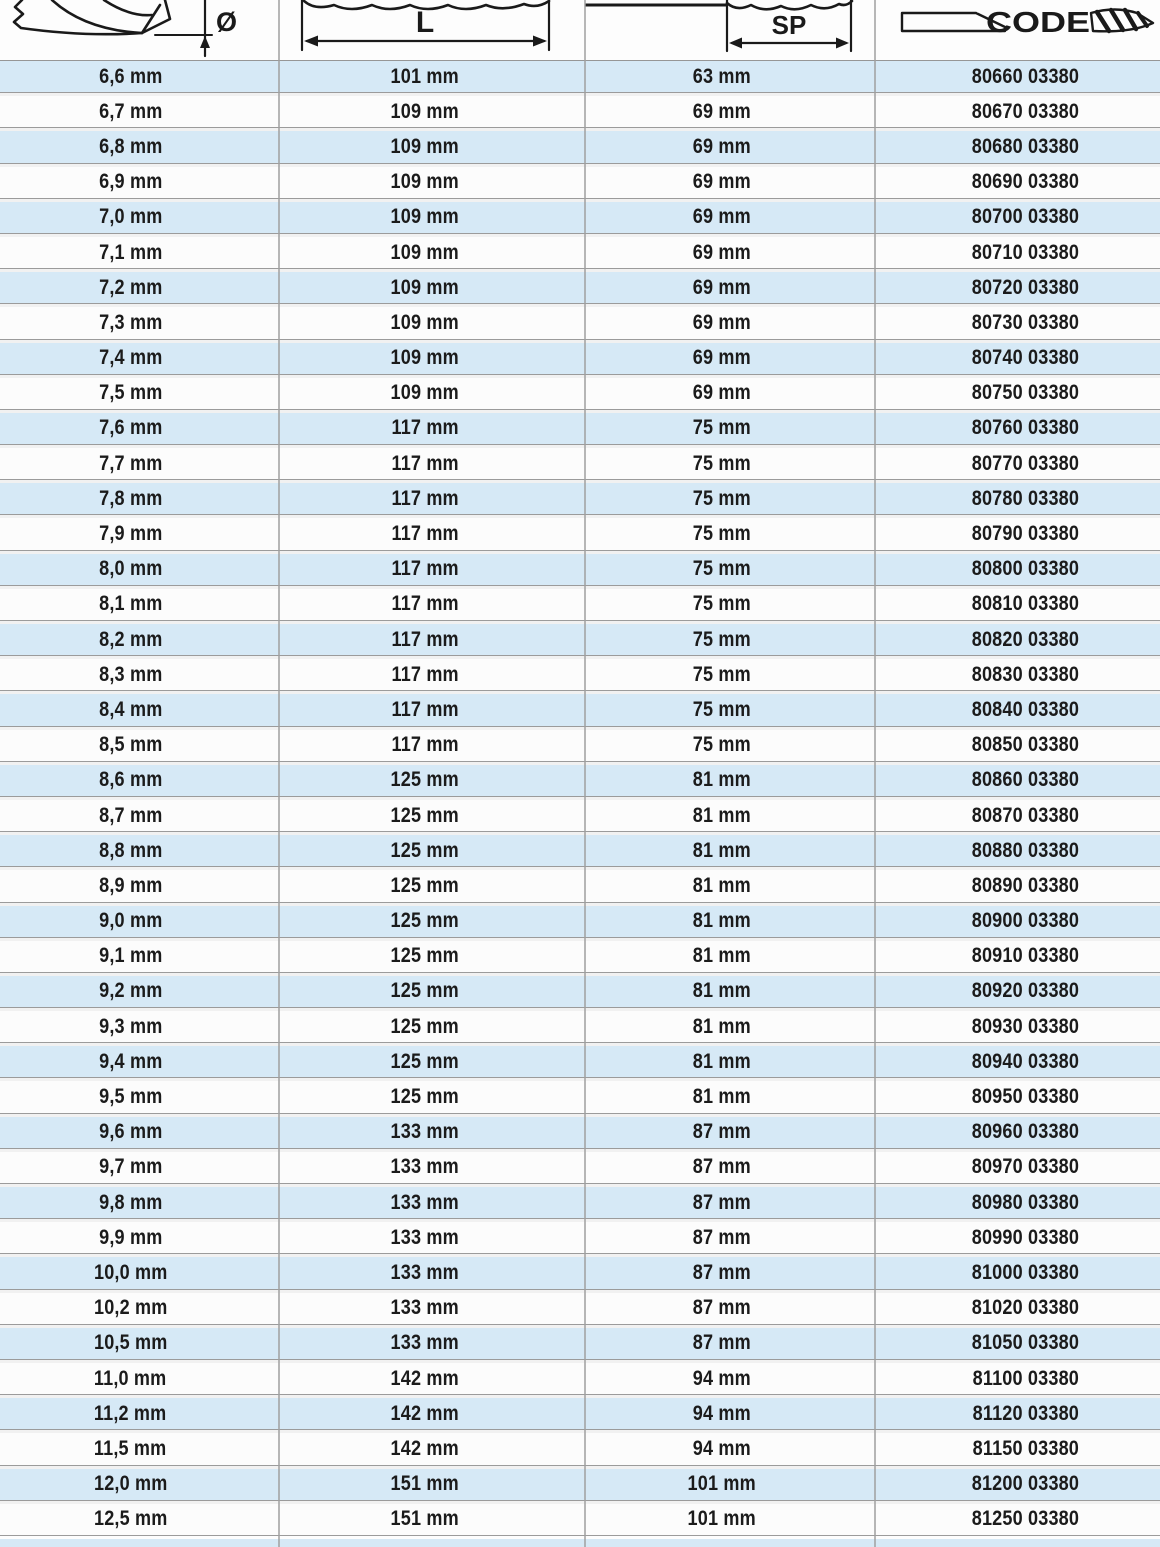  Describe the element at coordinates (1025, 252) in the screenshot. I see `cell-code: 80710 03380` at that location.